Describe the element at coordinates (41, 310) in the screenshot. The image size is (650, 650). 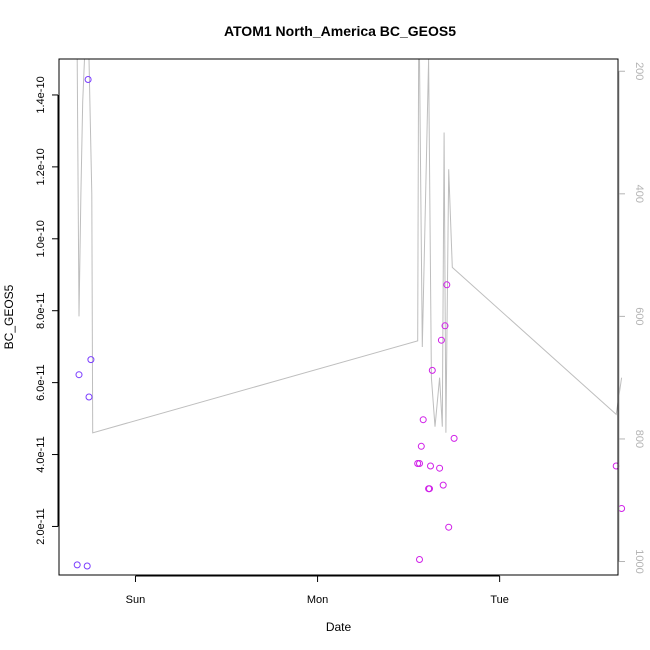
I see `y-left-tick-label-3: 8.0e-11` at that location.